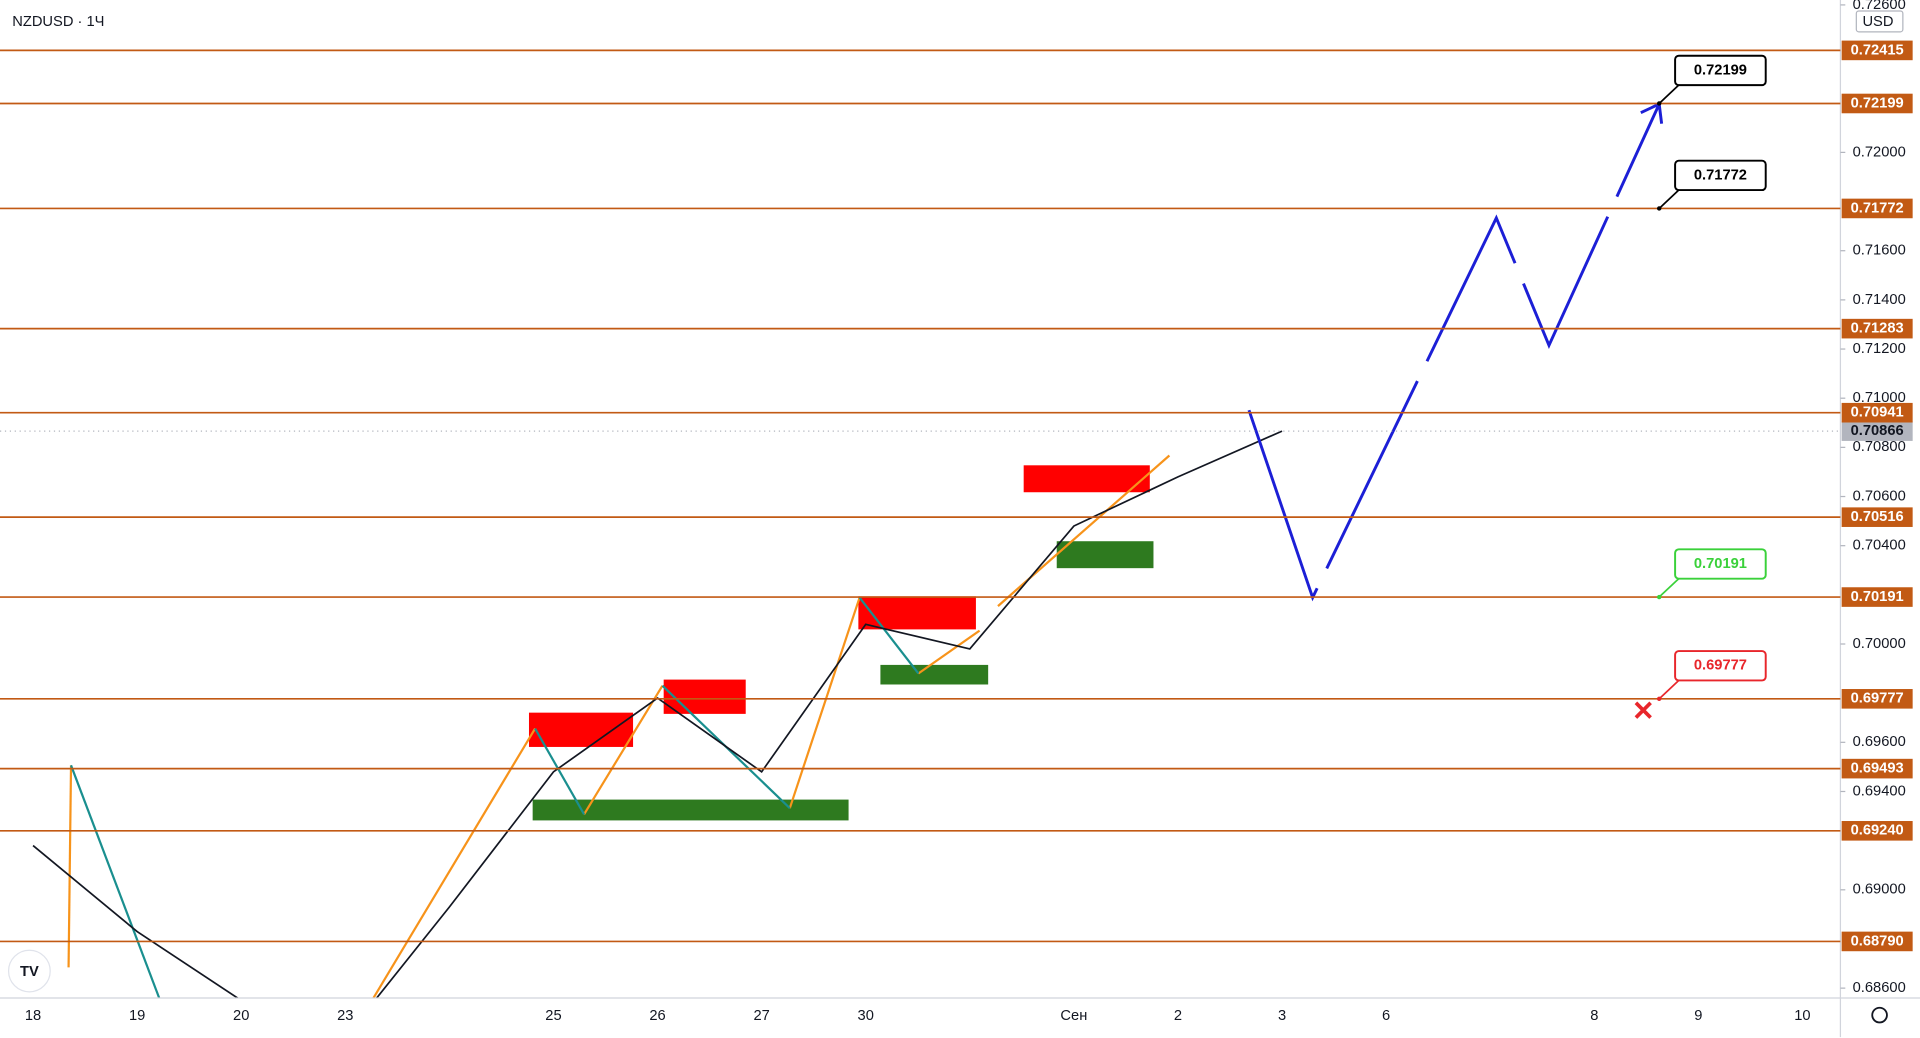 The height and width of the screenshot is (1038, 1920). Describe the element at coordinates (1879, 496) in the screenshot. I see `y-tick-label: 0.70600` at that location.